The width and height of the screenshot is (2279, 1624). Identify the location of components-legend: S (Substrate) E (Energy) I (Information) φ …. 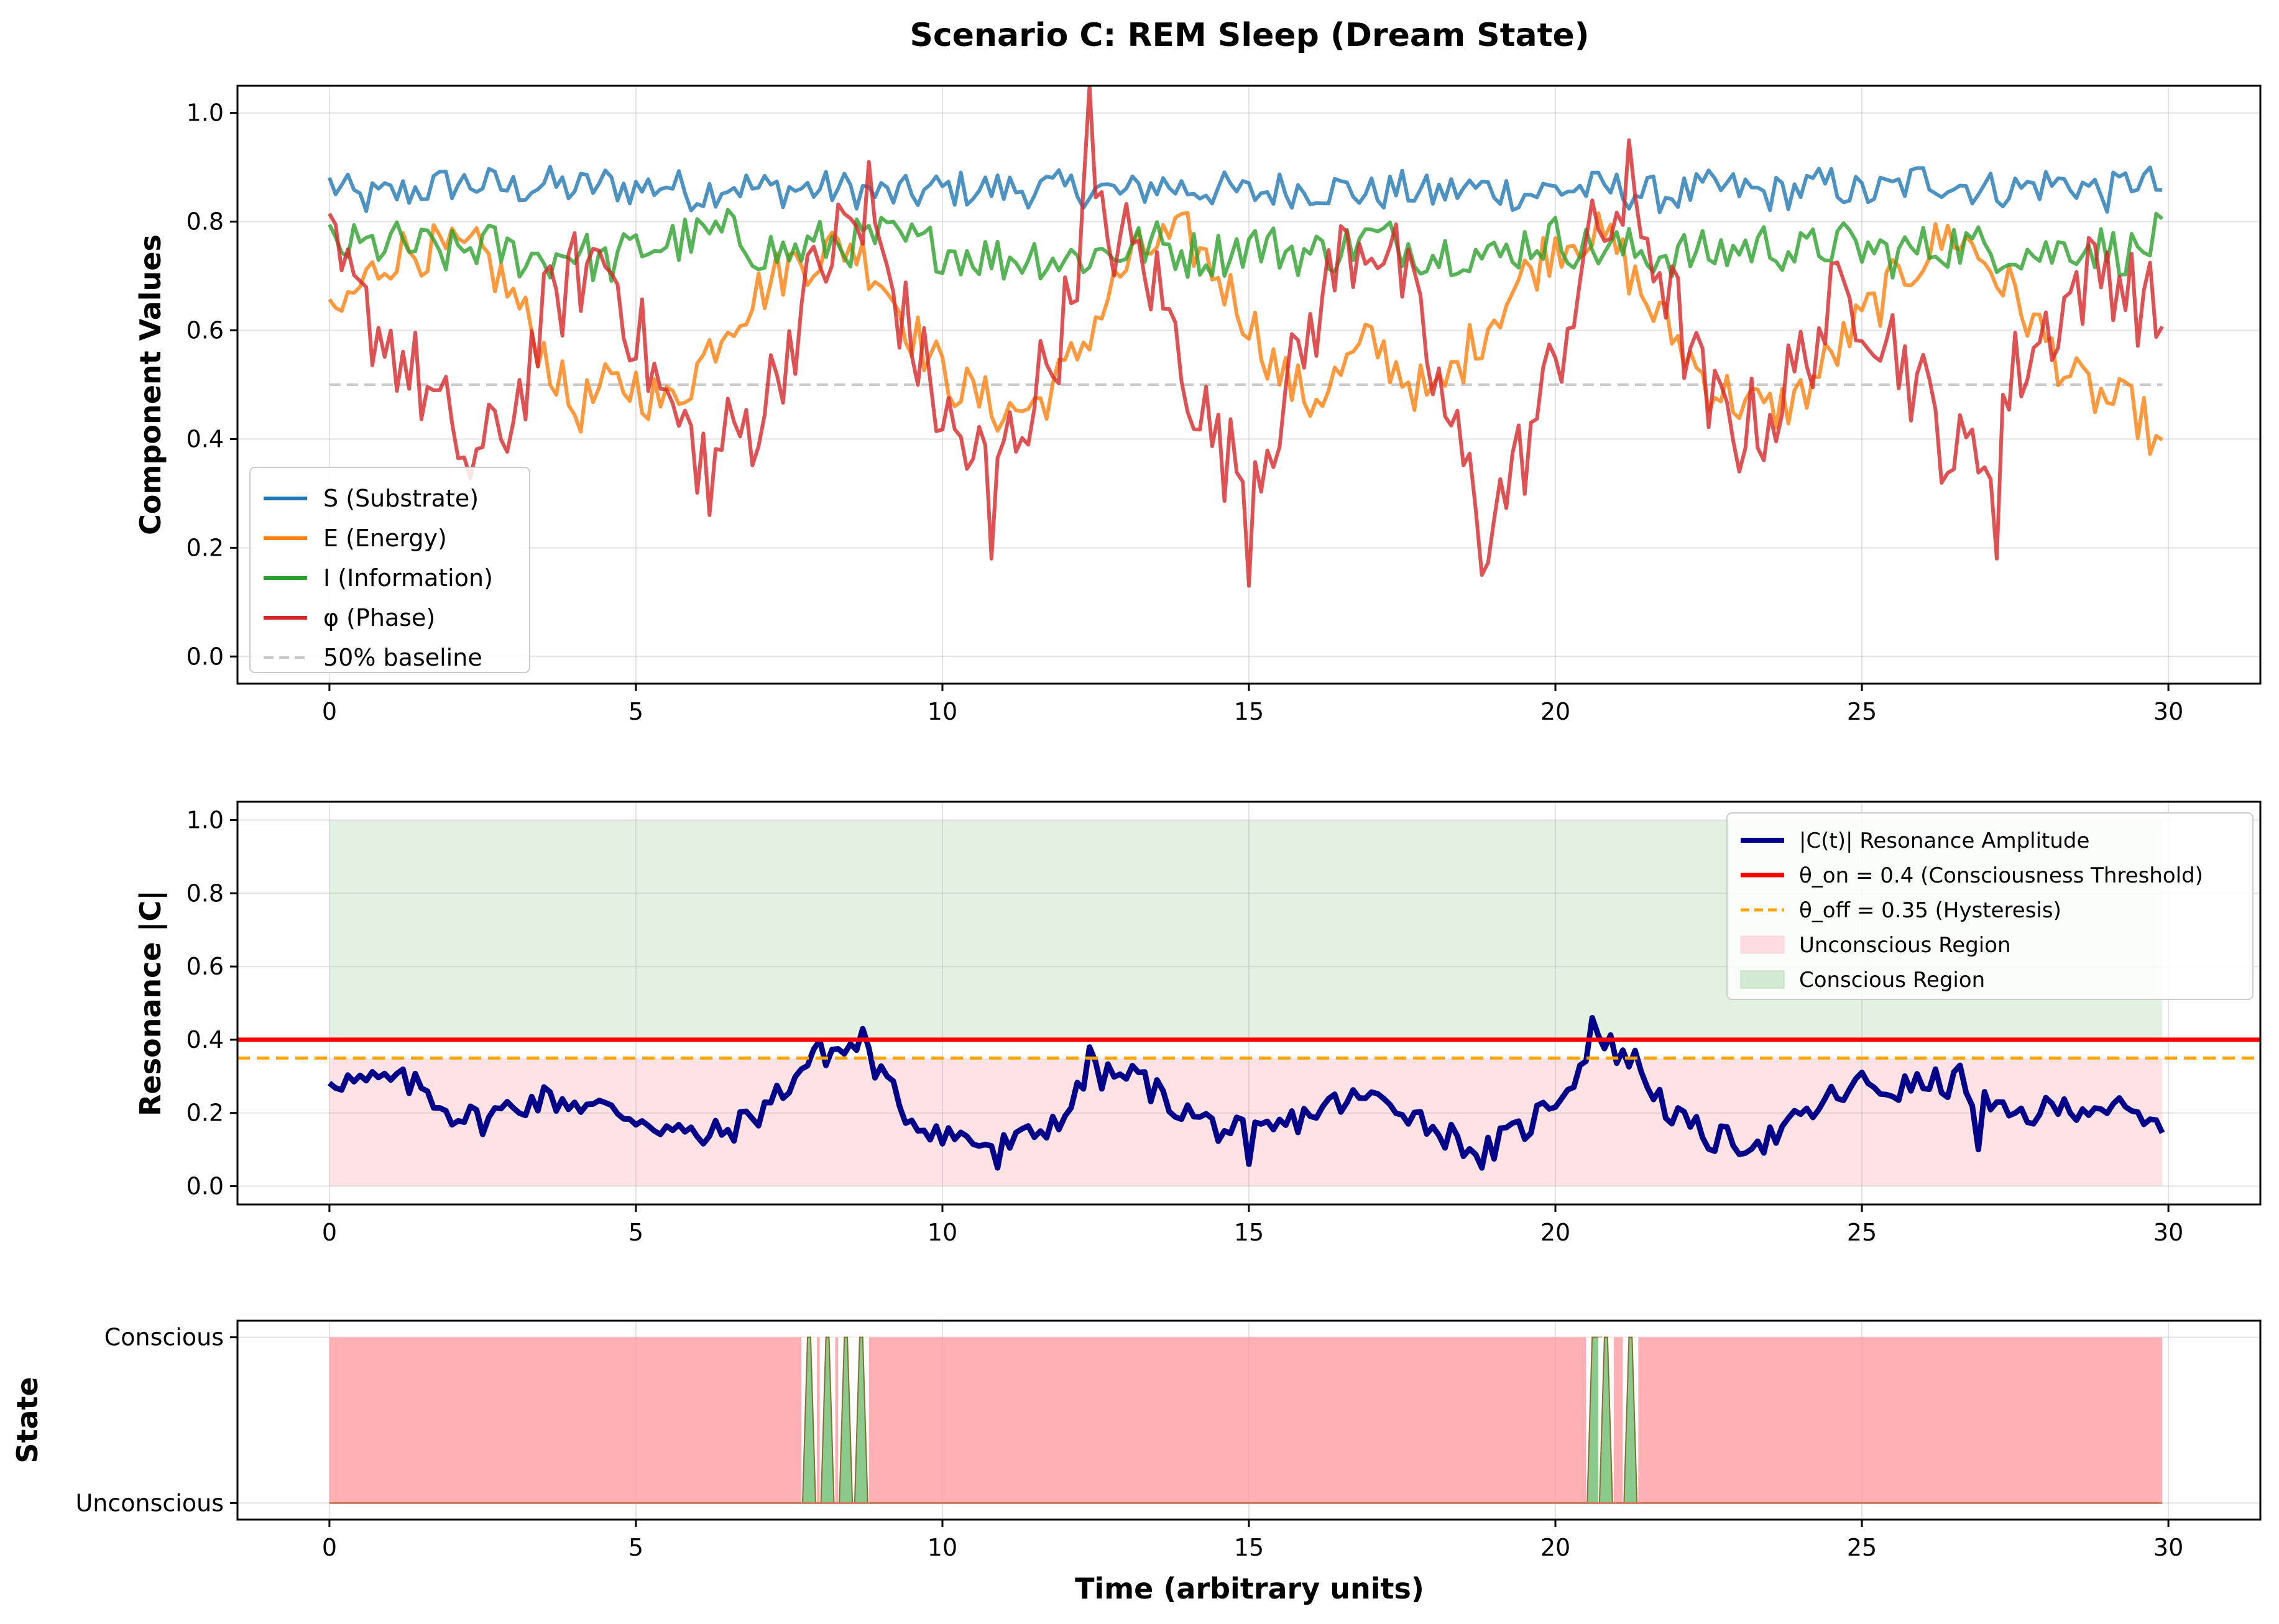
(390, 570).